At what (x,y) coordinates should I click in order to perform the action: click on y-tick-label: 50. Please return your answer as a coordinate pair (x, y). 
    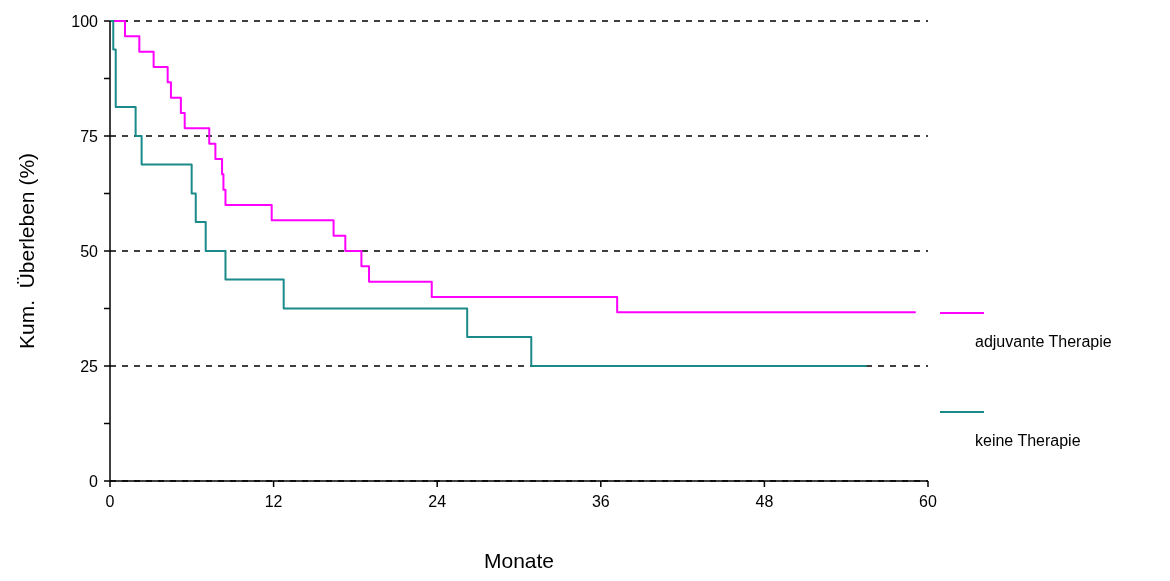
    Looking at the image, I should click on (89, 251).